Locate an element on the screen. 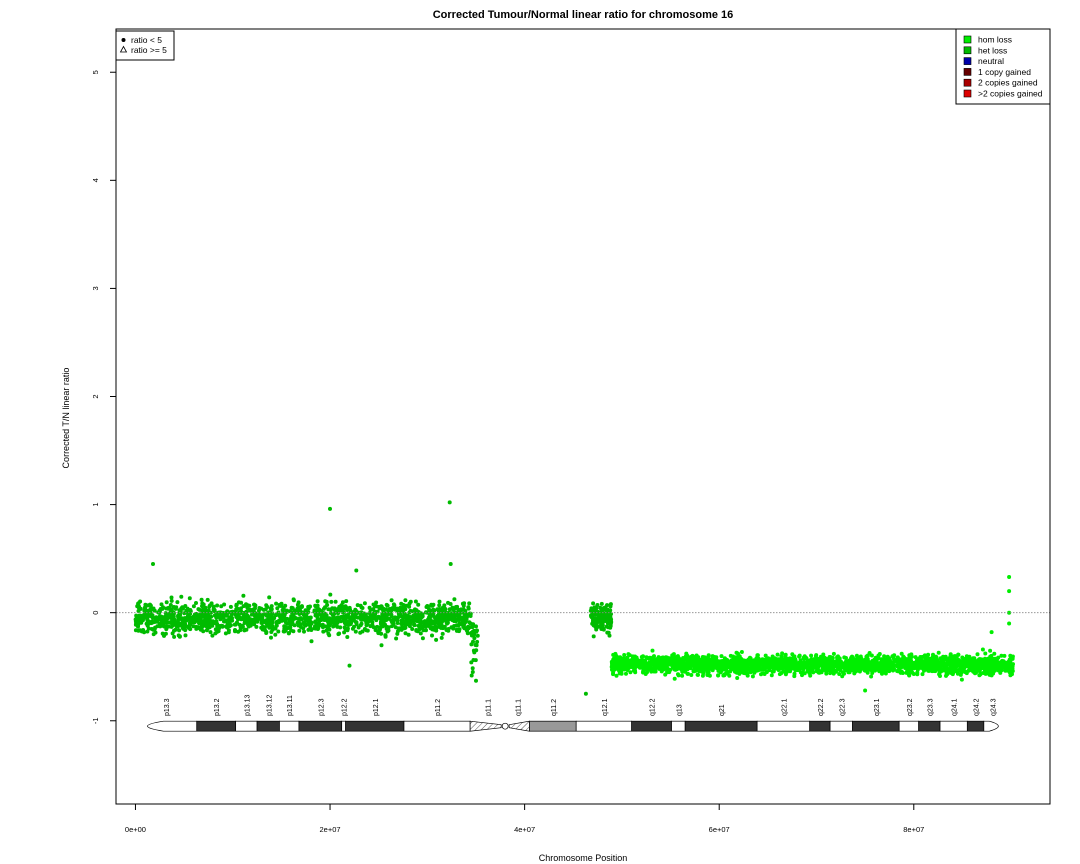 This screenshot has width=1080, height=864. x-tick-label: 0e+00 is located at coordinates (135, 829).